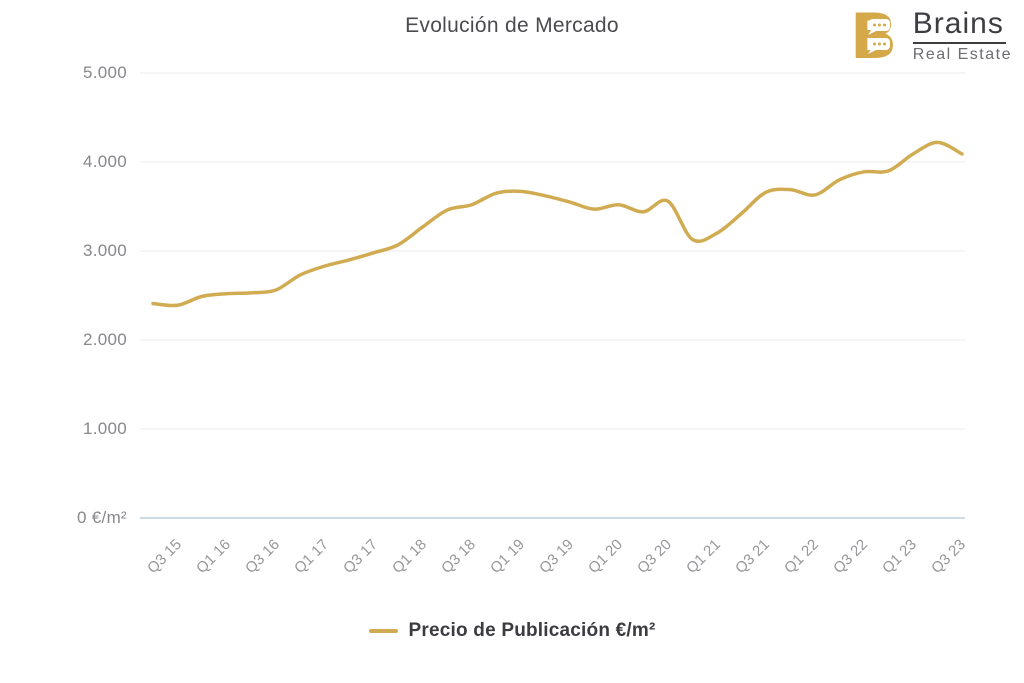 The height and width of the screenshot is (683, 1024). I want to click on chart-legend: Precio de Publicación €/m², so click(512, 631).